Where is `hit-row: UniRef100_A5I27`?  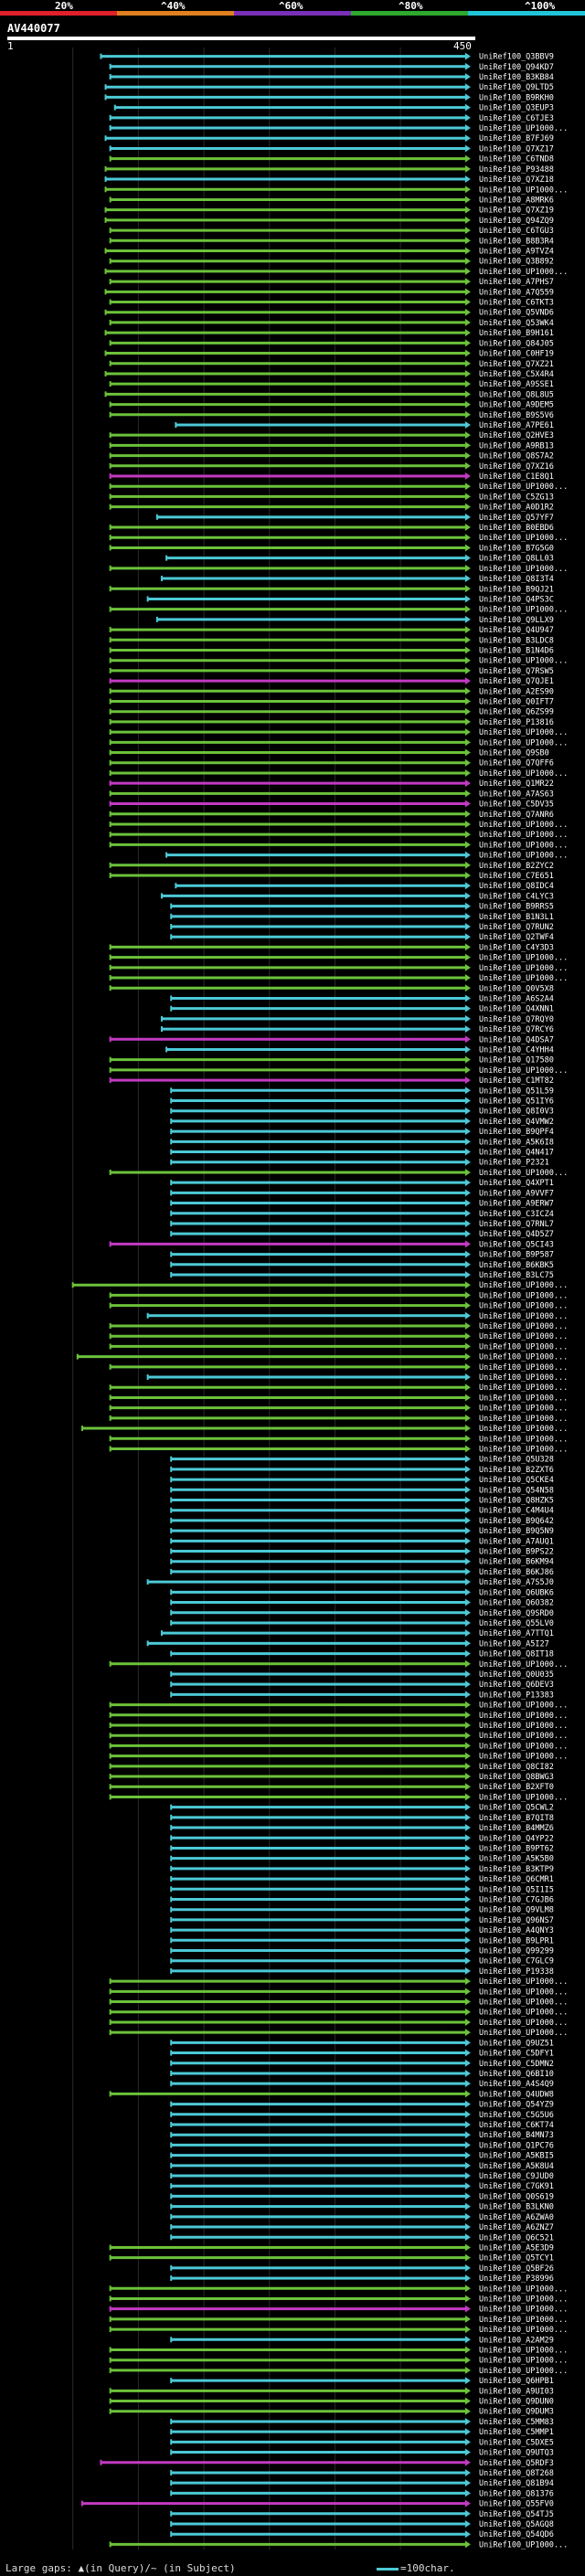
hit-row: UniRef100_A5I27 is located at coordinates (347, 1643).